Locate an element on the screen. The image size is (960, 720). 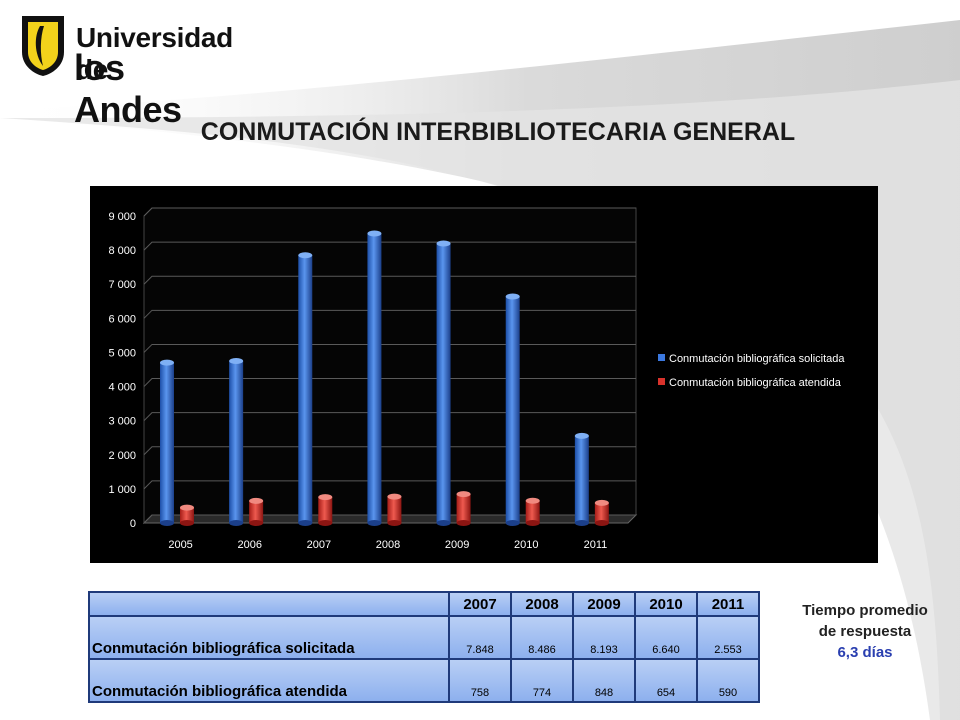
table-year-header: 2008 is located at coordinates (542, 604).